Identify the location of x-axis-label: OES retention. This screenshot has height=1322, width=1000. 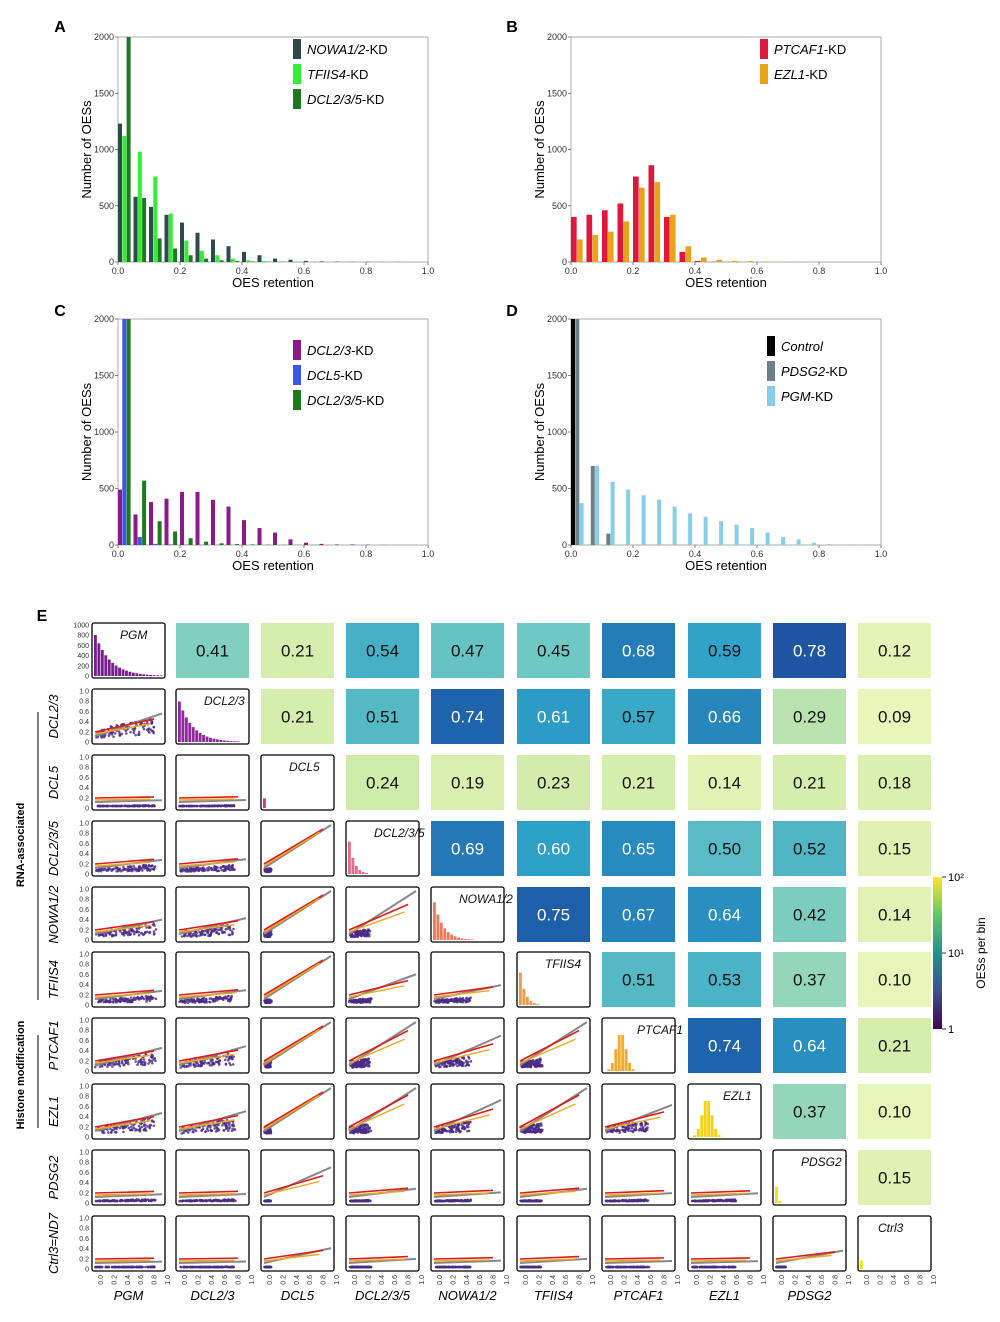
(726, 565).